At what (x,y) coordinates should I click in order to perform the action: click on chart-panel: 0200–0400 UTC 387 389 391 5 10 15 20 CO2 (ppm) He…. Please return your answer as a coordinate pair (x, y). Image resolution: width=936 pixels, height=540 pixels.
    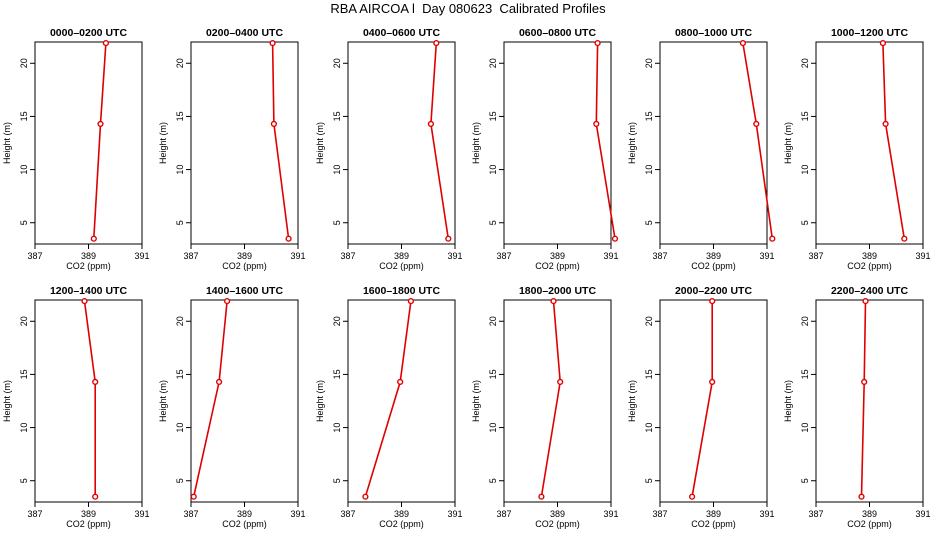
    Looking at the image, I should click on (232, 149).